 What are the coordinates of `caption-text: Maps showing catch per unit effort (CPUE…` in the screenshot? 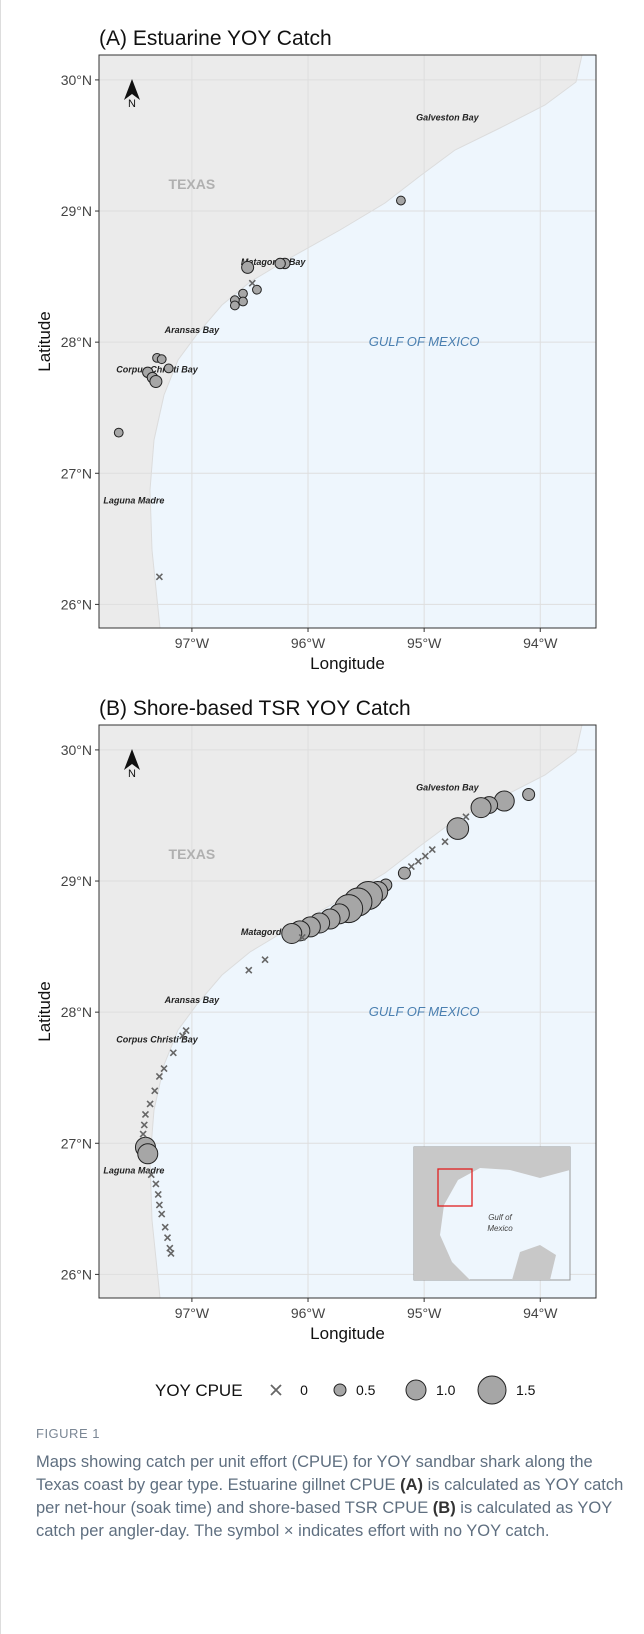 It's located at (336, 1497).